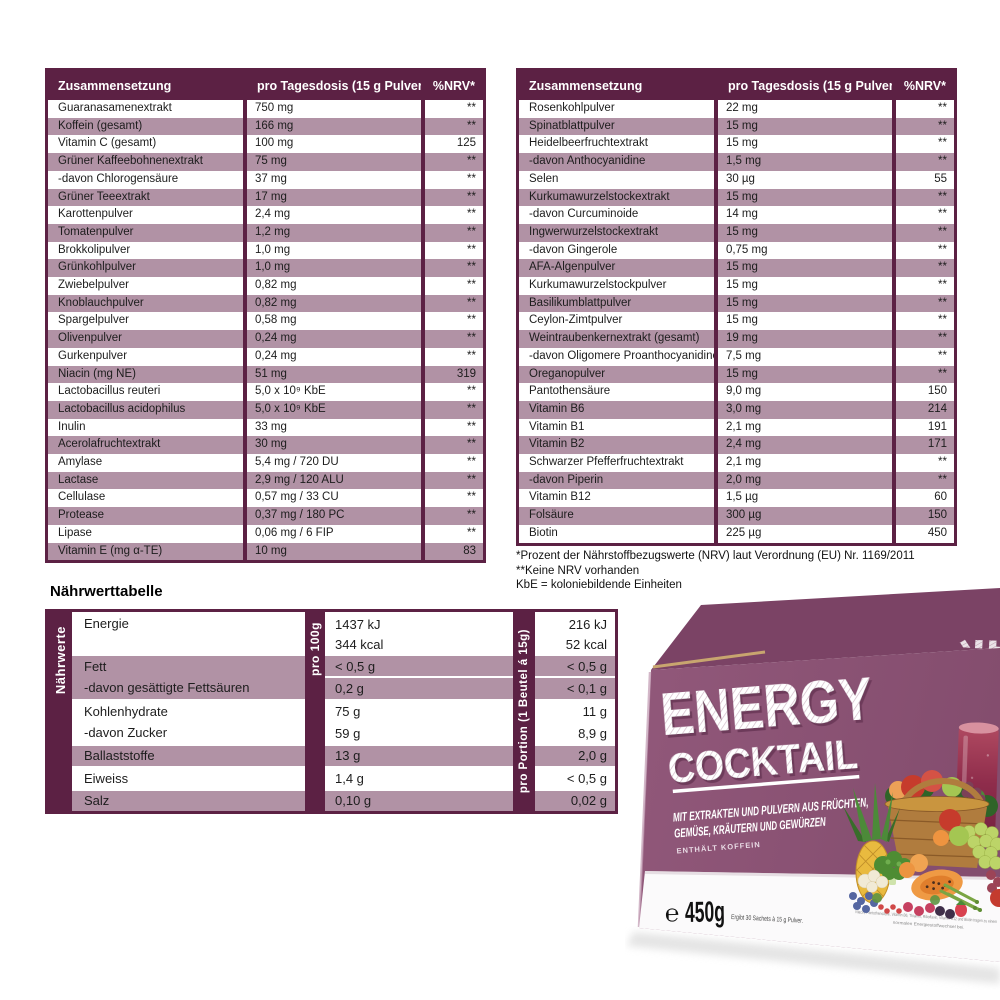  I want to click on ingredient-name: Vitamin B6, so click(617, 409).